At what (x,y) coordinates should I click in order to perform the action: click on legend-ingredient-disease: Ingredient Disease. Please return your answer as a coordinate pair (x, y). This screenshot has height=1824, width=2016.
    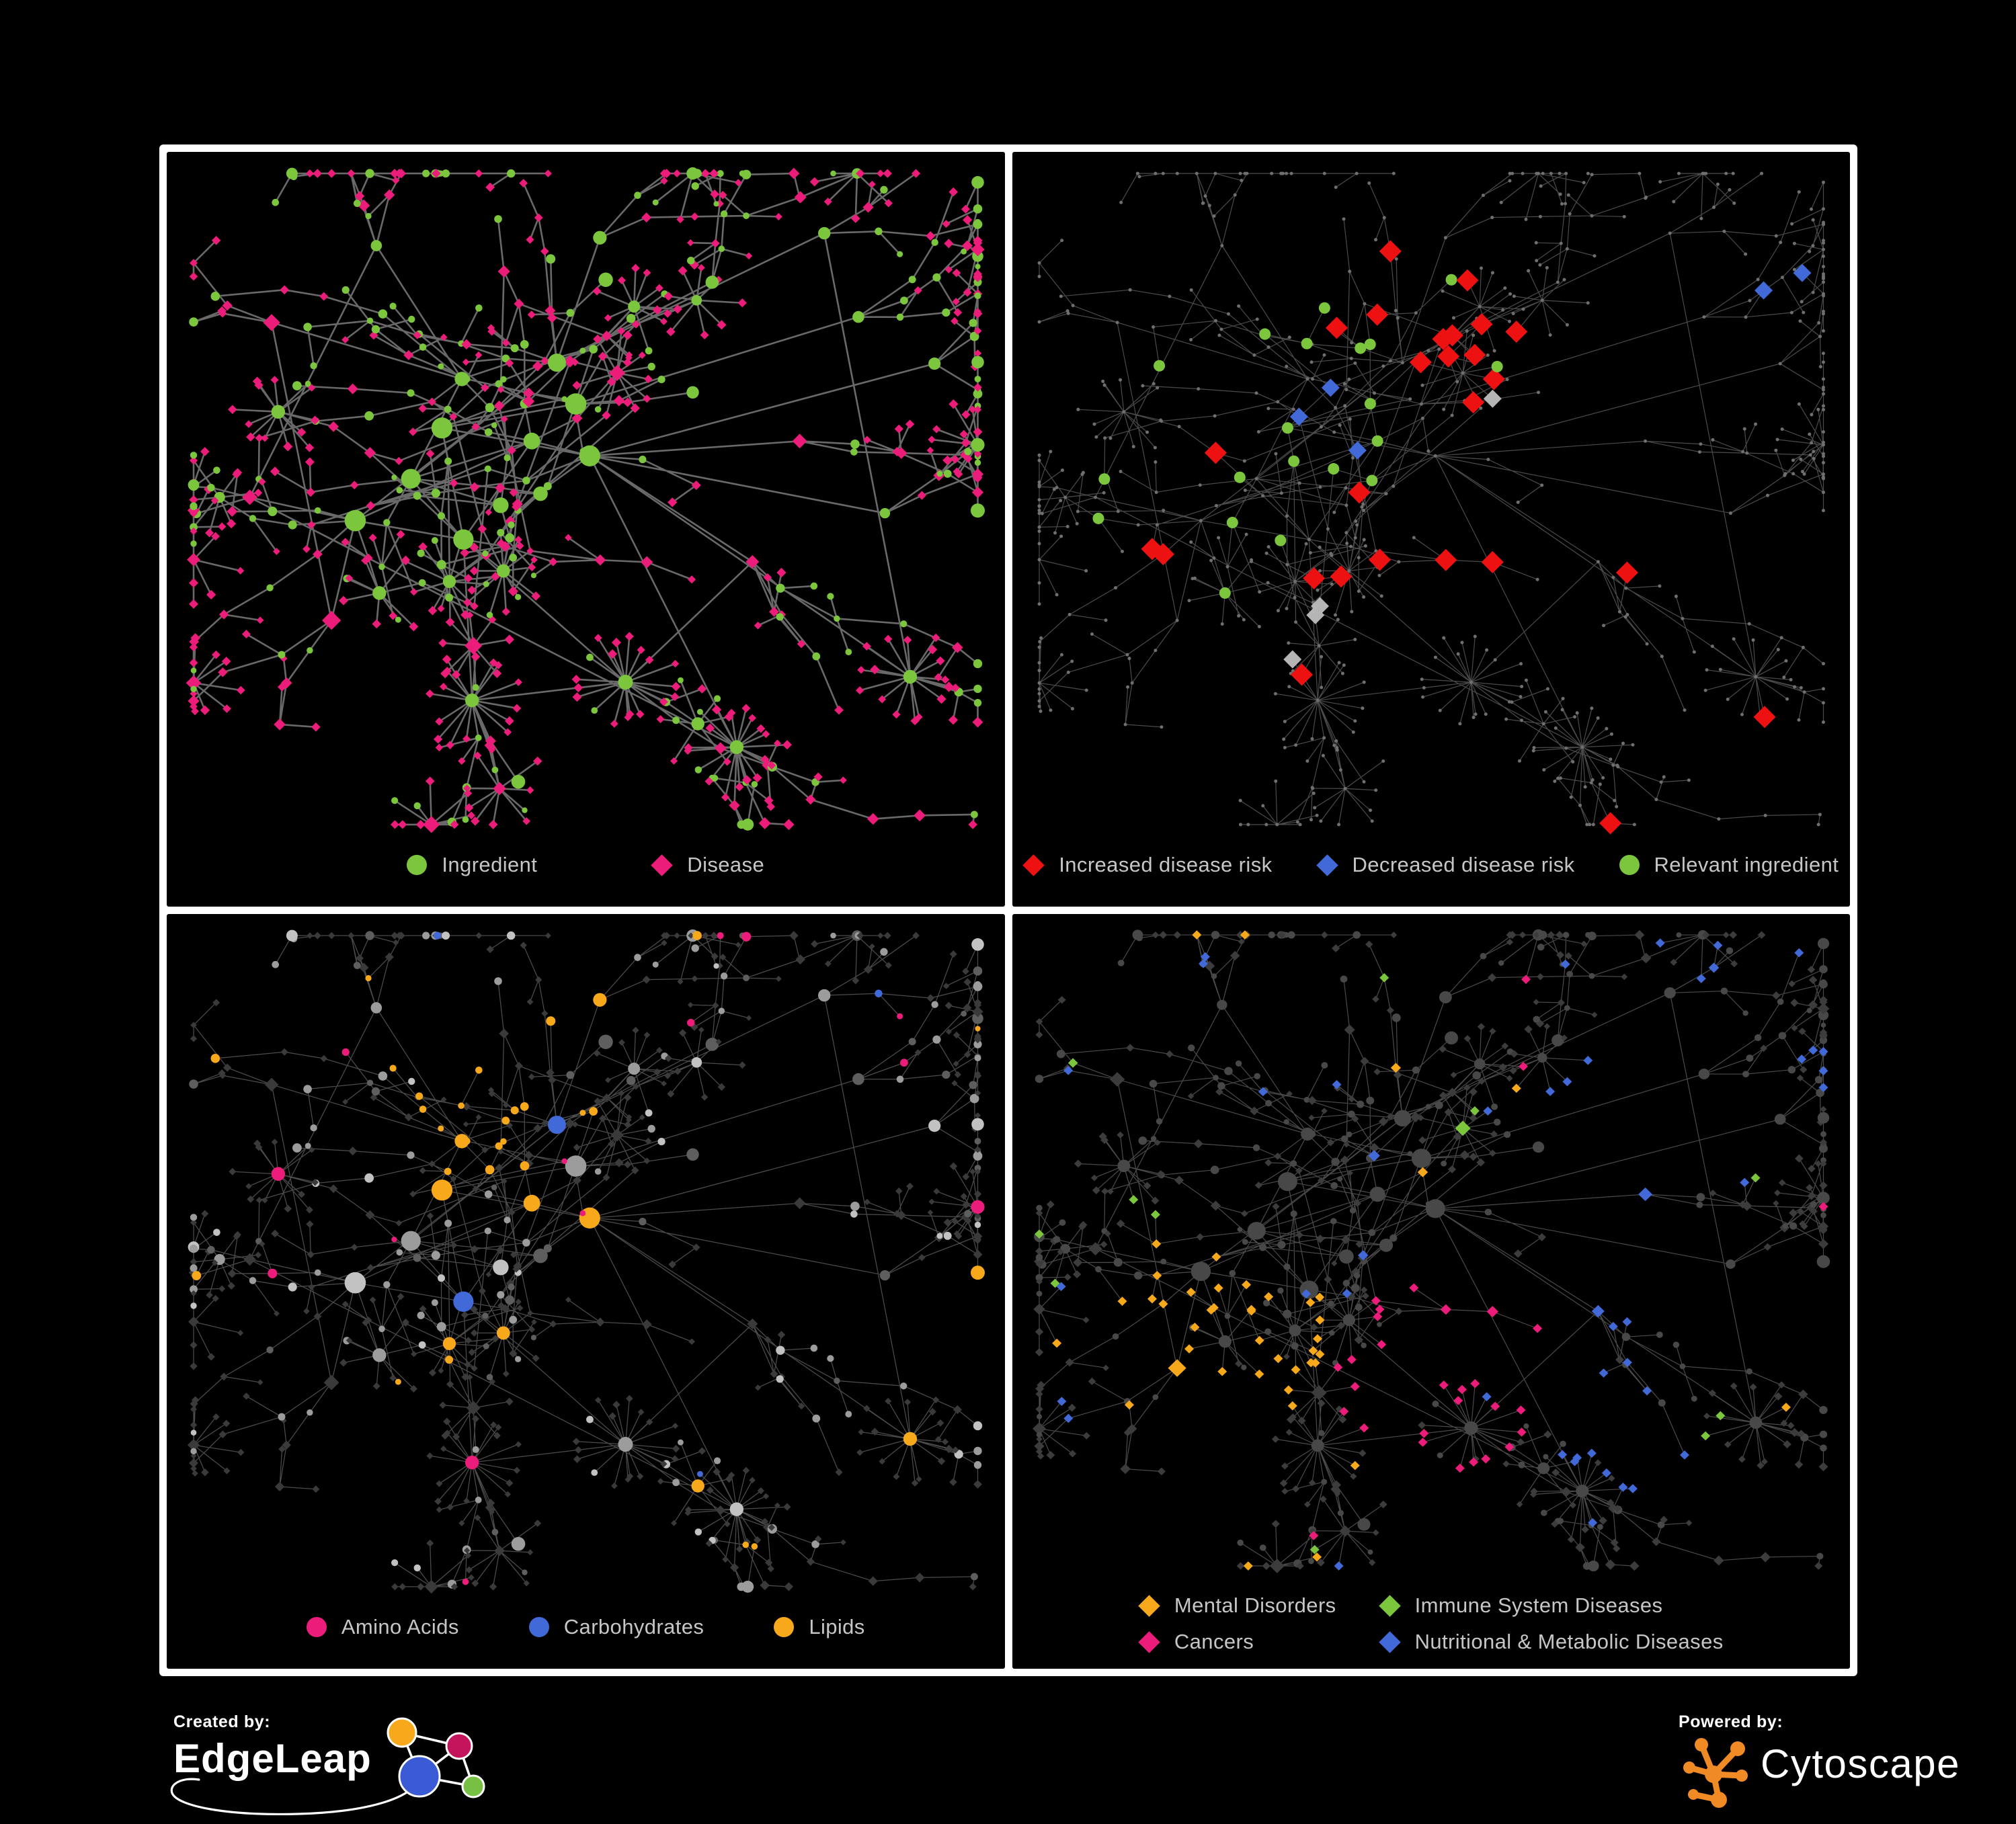
    Looking at the image, I should click on (586, 878).